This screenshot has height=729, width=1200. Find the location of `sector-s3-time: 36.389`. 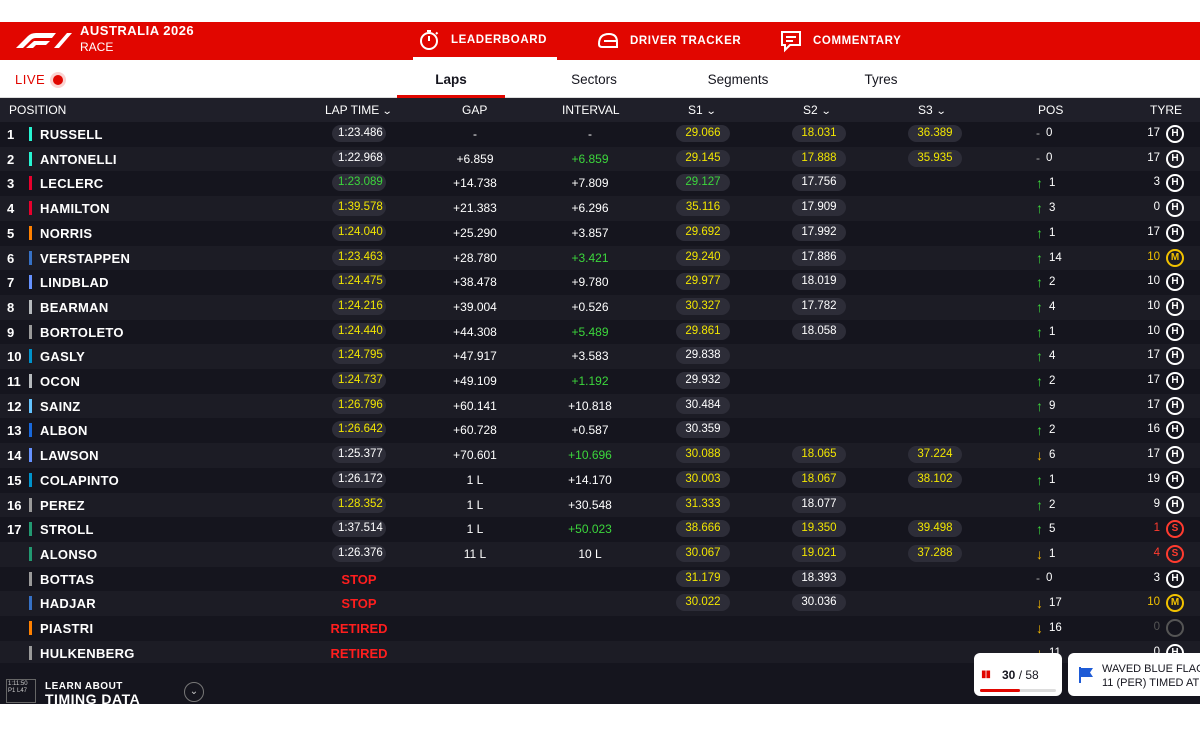

sector-s3-time: 36.389 is located at coordinates (935, 133).